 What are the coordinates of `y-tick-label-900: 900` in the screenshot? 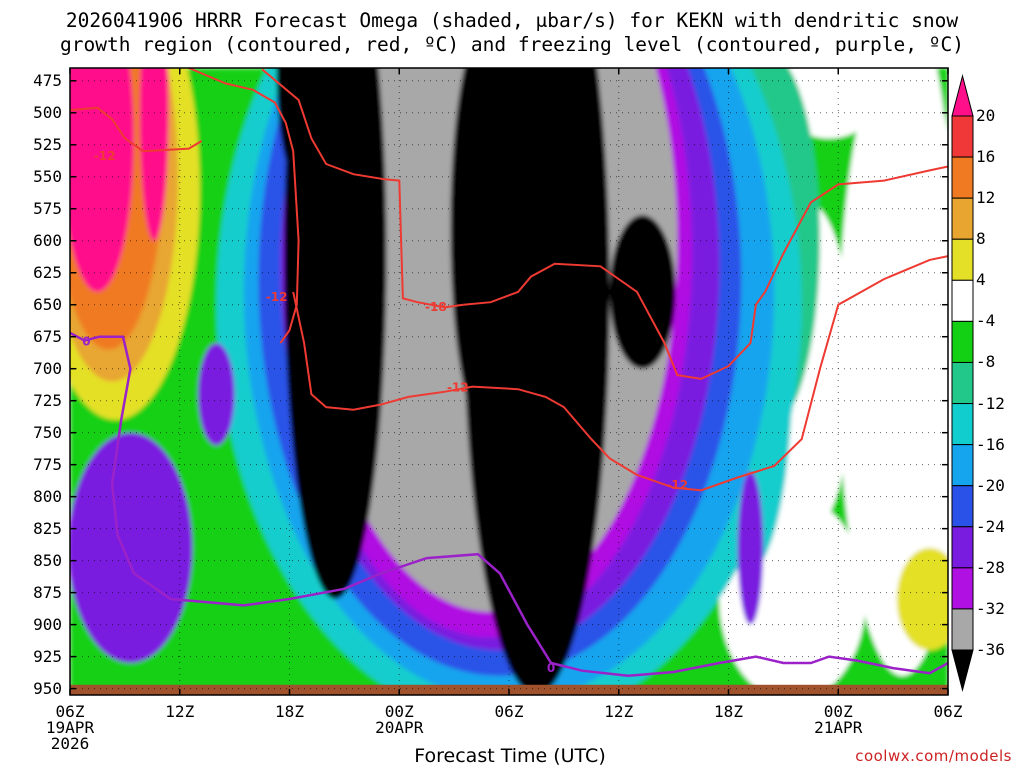 It's located at (47, 624).